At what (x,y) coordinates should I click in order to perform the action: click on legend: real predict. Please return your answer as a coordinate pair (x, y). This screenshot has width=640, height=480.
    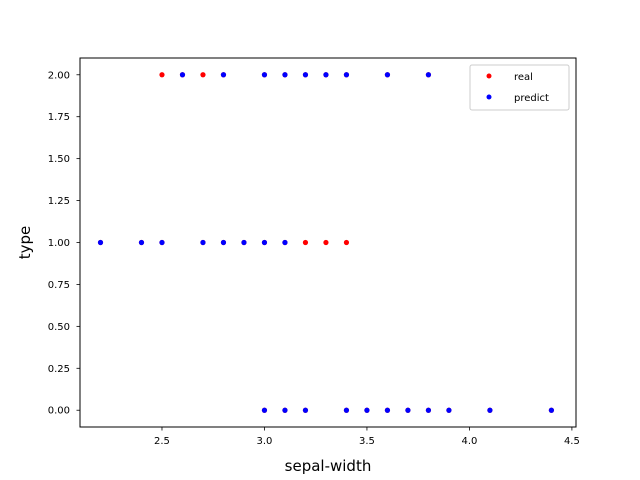
    Looking at the image, I should click on (519, 87).